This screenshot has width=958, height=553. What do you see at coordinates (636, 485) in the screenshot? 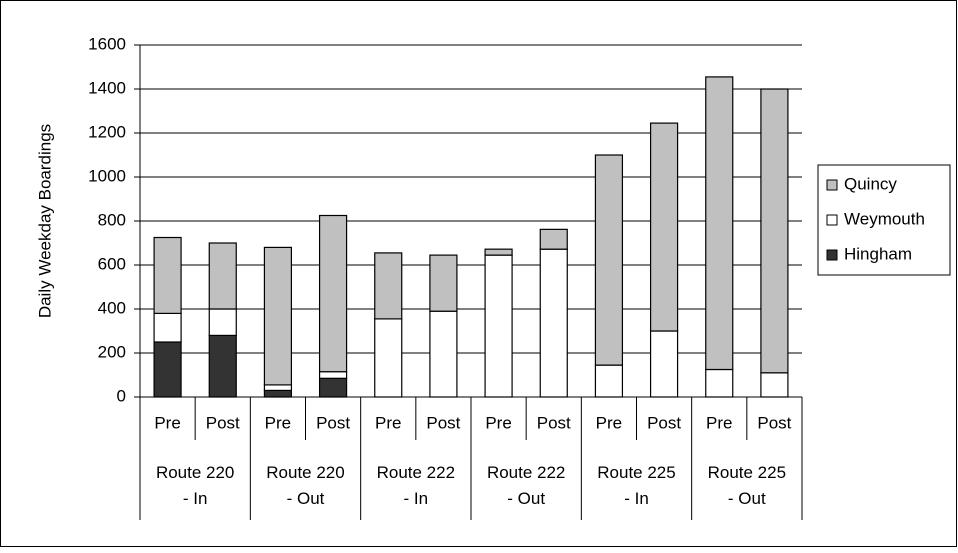
I see `group-label: Route 225 - In` at bounding box center [636, 485].